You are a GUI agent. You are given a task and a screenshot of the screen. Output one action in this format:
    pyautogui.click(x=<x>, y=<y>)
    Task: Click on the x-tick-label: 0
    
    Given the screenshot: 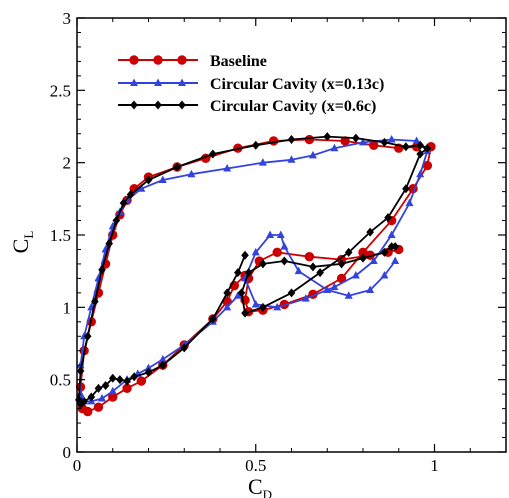 What is the action you would take?
    pyautogui.click(x=77, y=465)
    